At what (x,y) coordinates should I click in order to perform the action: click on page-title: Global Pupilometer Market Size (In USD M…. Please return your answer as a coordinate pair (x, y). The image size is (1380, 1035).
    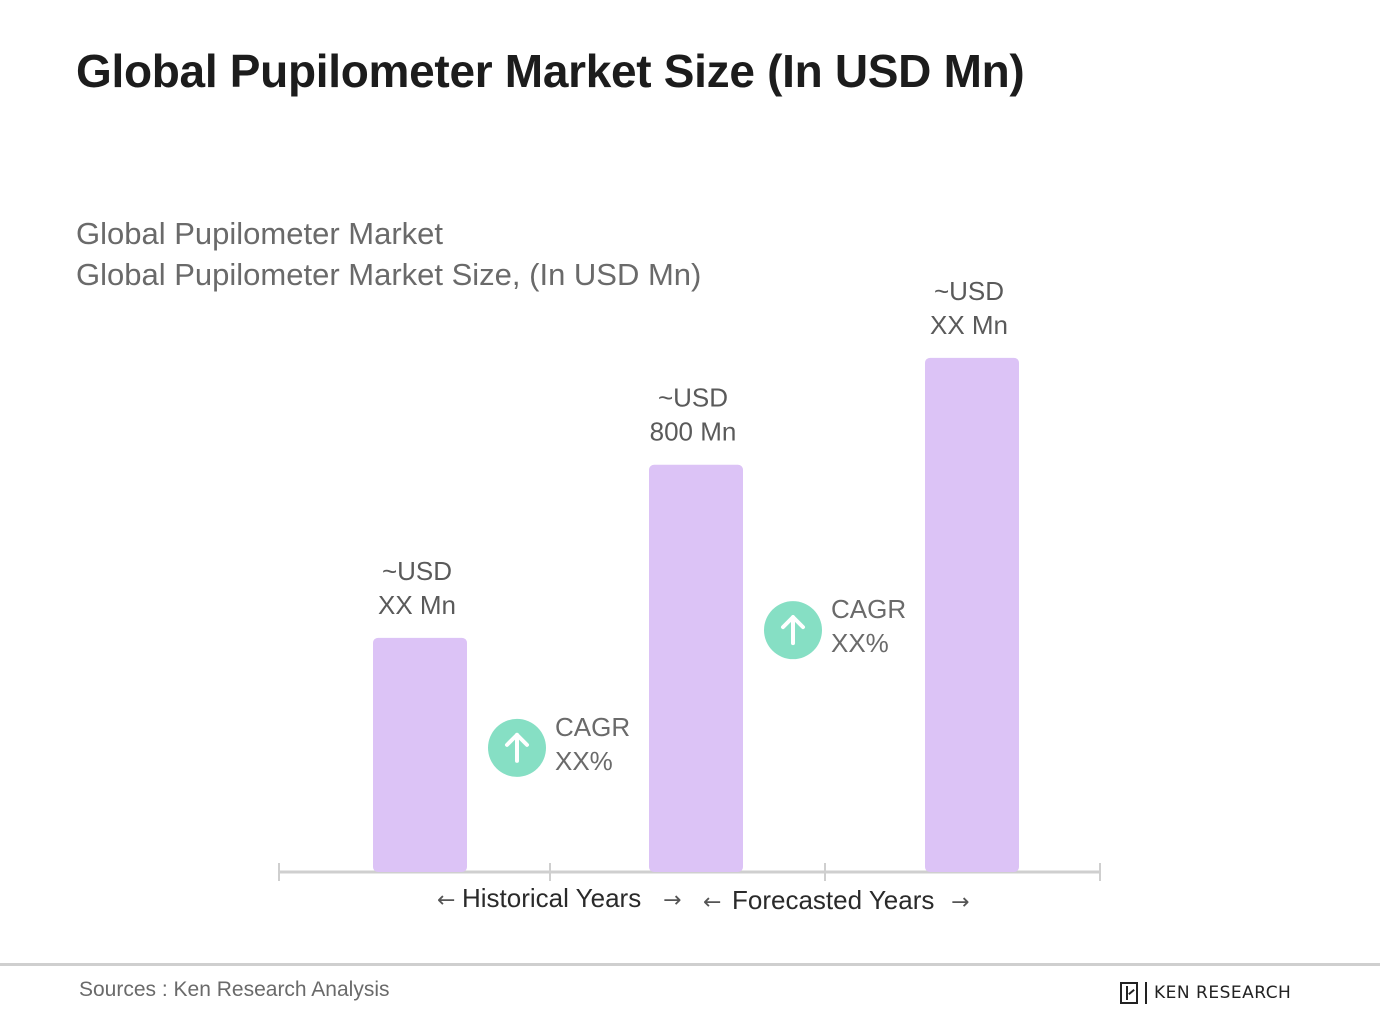
    Looking at the image, I should click on (550, 71).